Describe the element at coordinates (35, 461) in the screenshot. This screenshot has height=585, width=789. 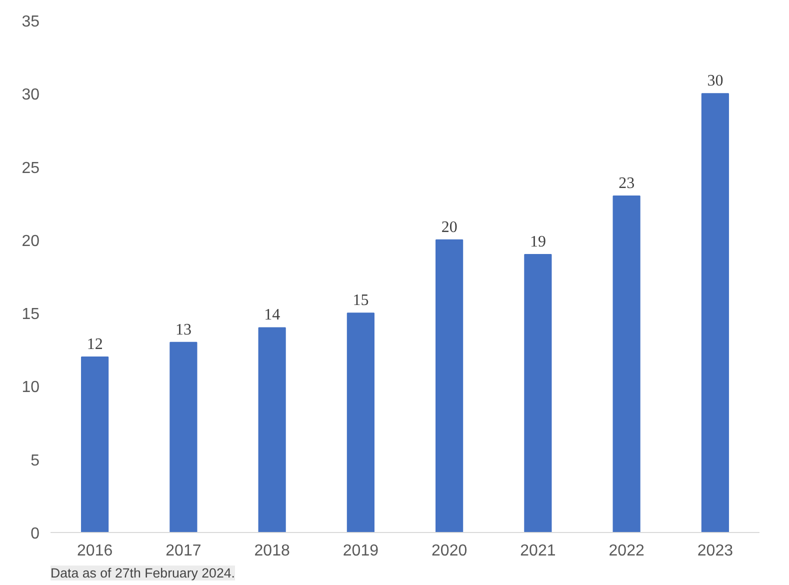
I see `y-tick-label: 5` at that location.